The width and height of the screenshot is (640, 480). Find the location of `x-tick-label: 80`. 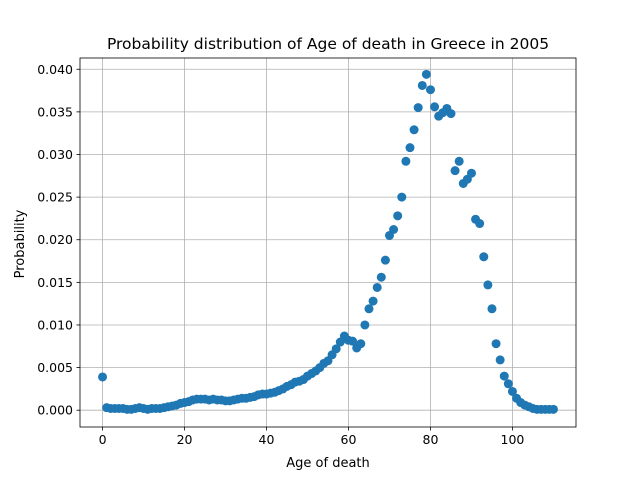

x-tick-label: 80 is located at coordinates (431, 439).